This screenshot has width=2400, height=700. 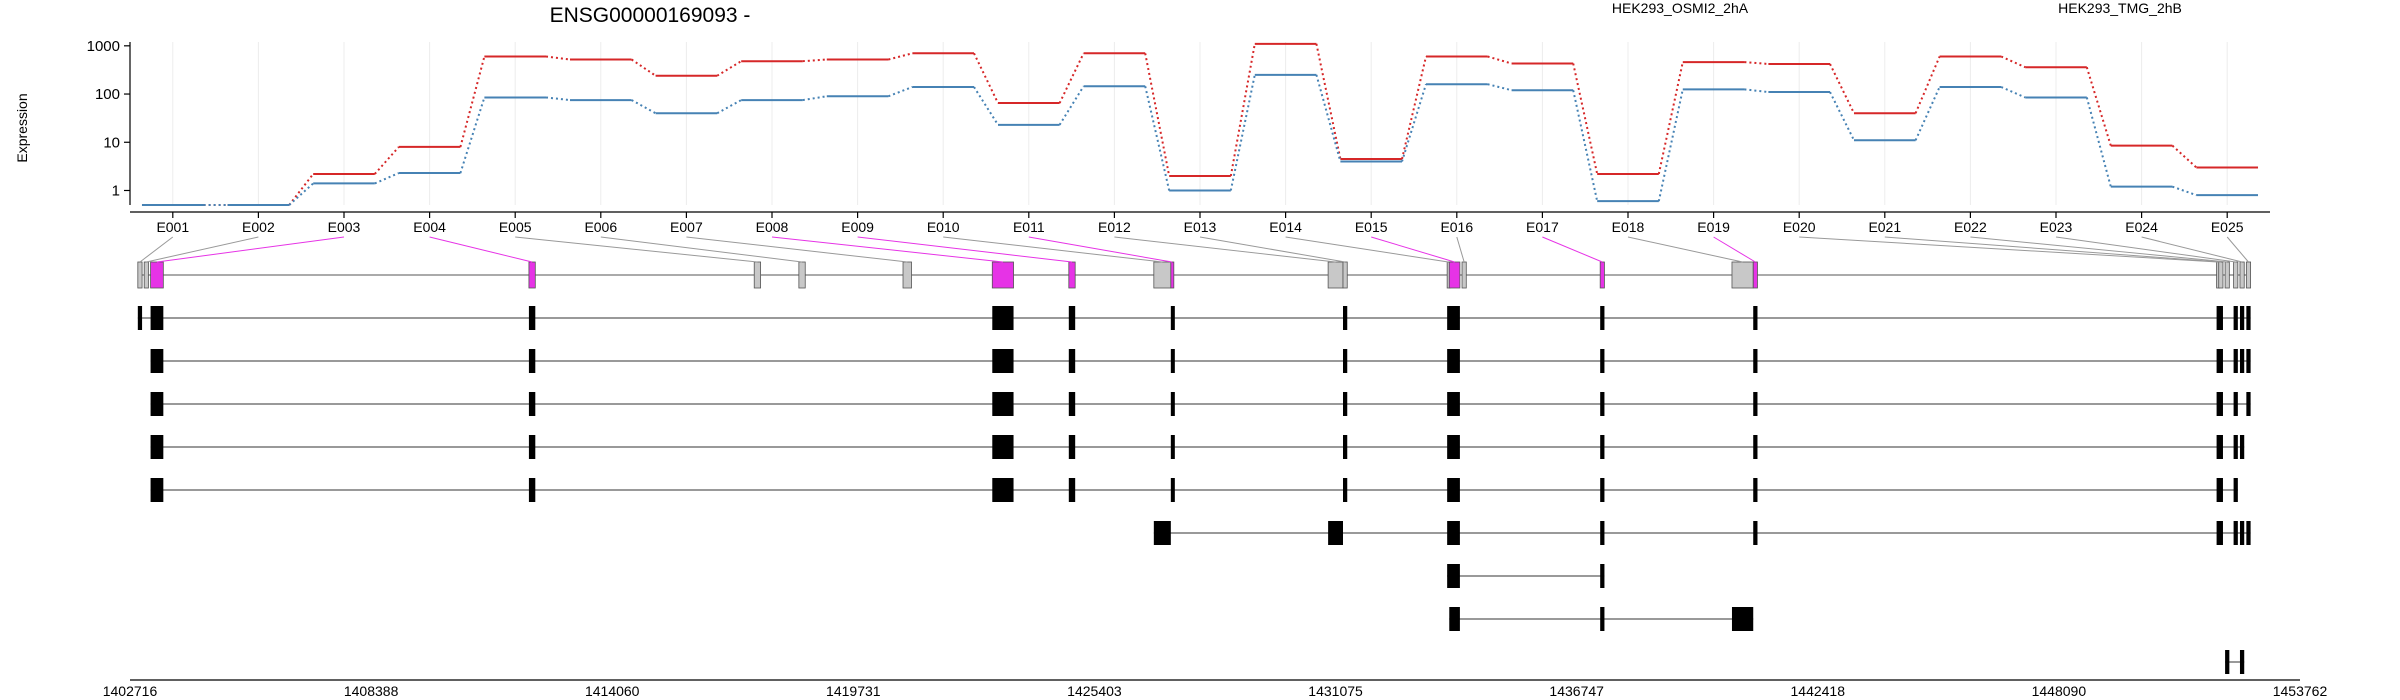 I want to click on x-tick-label-e006: E006, so click(x=600, y=227).